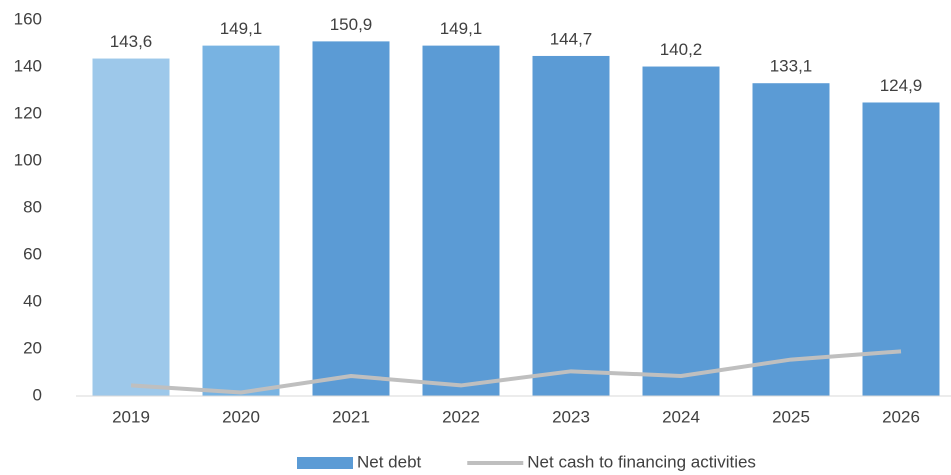 The image size is (951, 475). What do you see at coordinates (901, 85) in the screenshot?
I see `data-label: 124,9` at bounding box center [901, 85].